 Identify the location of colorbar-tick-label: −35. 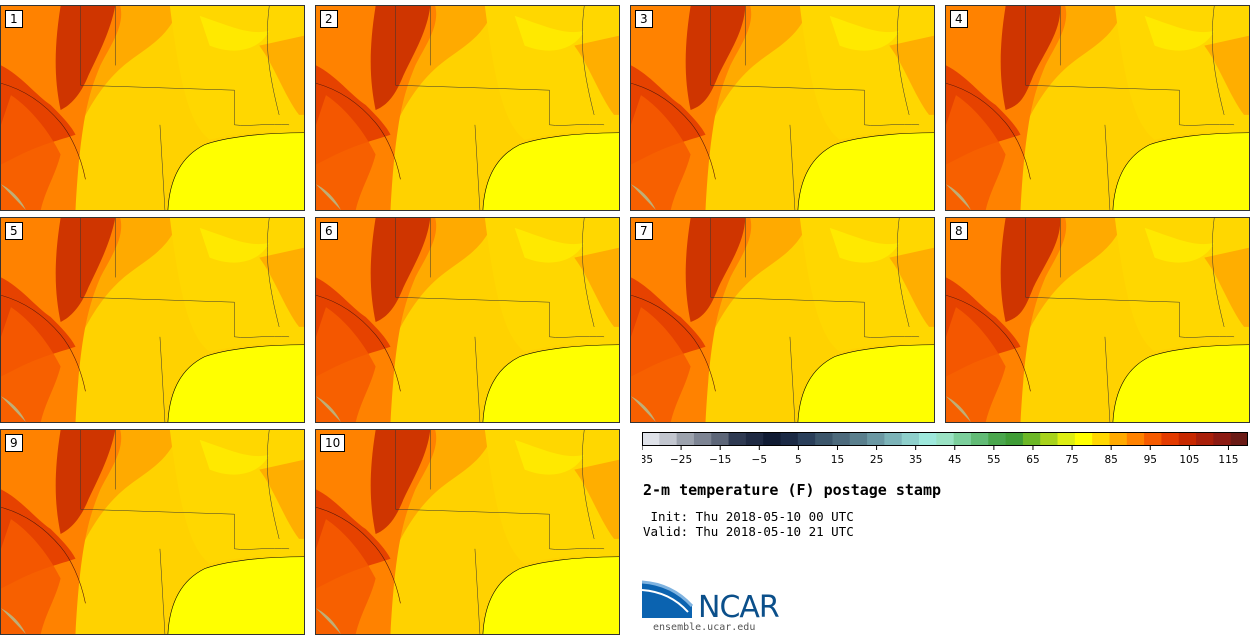
(647, 460).